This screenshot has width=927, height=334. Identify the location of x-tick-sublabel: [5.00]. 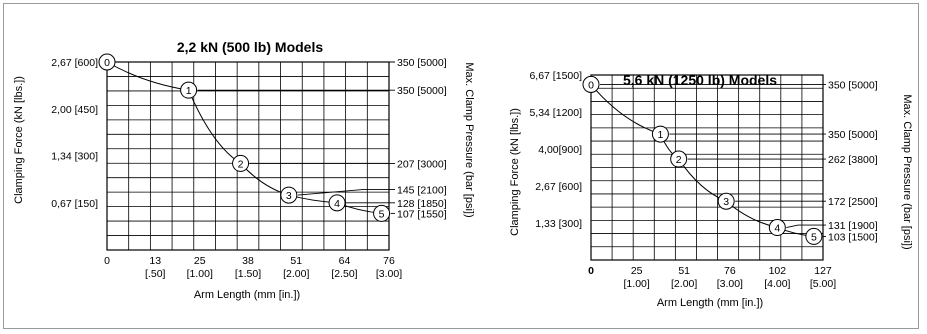
(823, 284).